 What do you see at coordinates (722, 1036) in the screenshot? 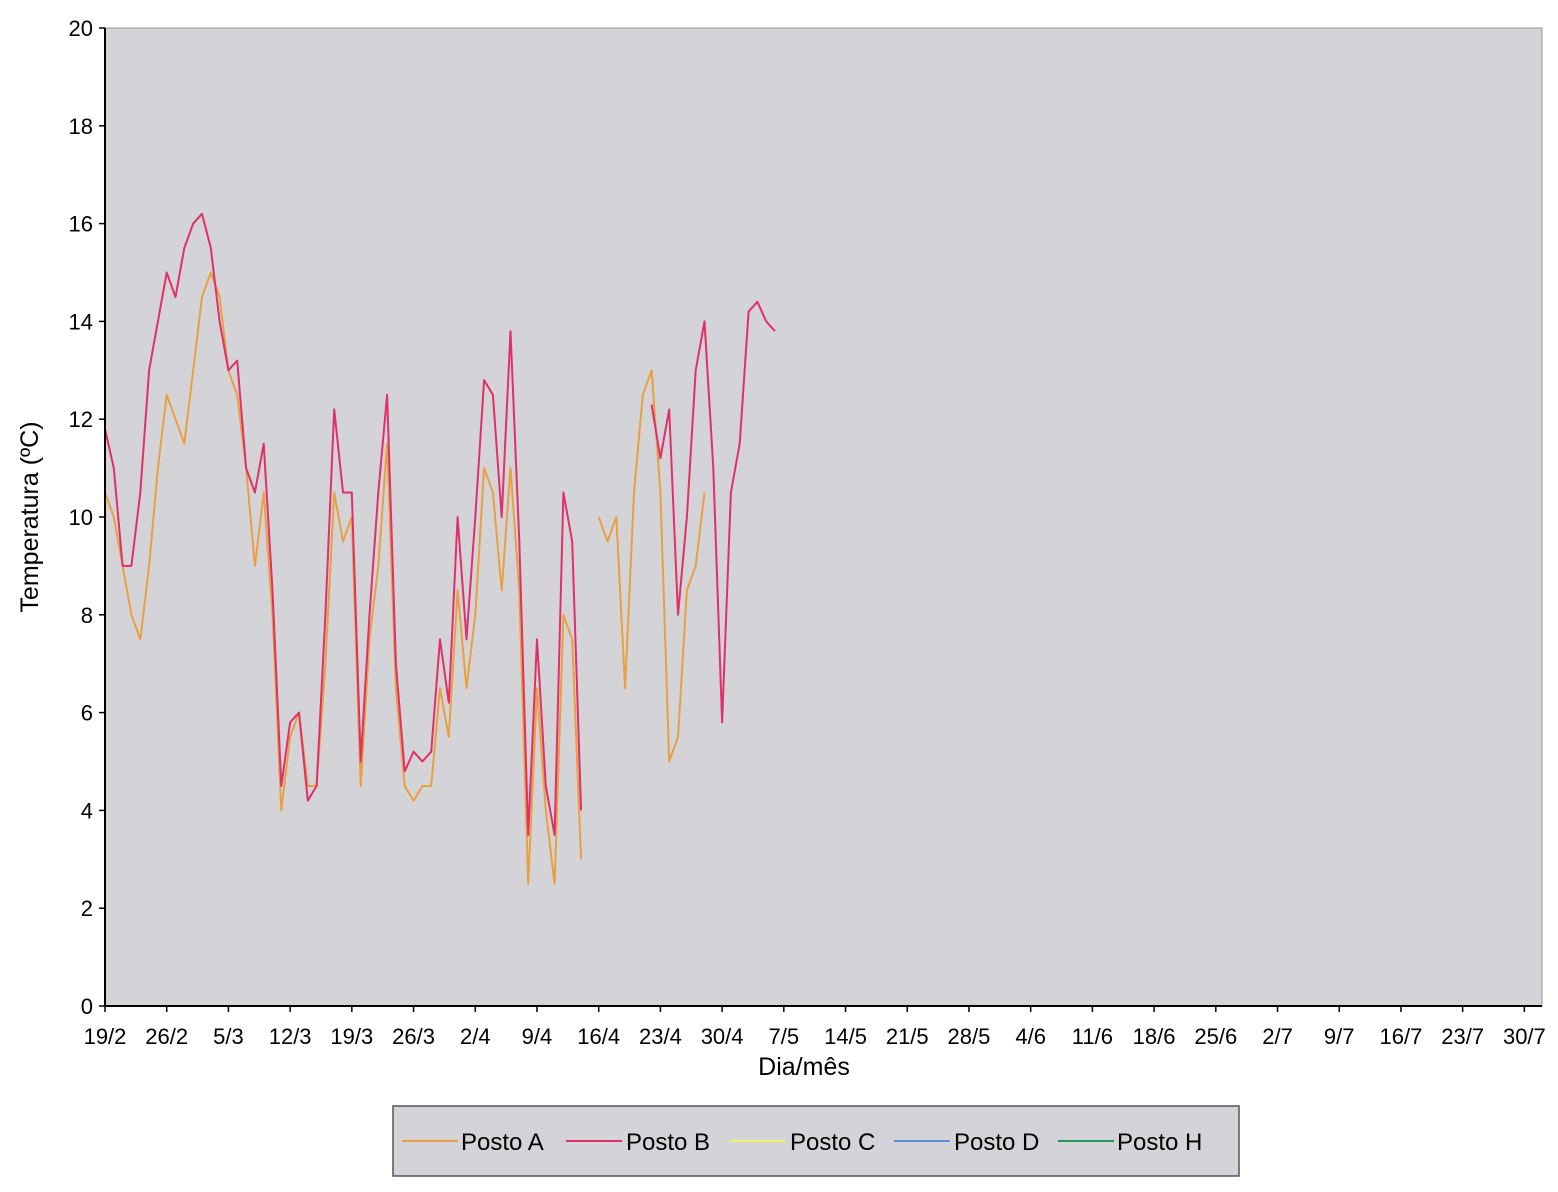
I see `x-tick-label: 30/4` at bounding box center [722, 1036].